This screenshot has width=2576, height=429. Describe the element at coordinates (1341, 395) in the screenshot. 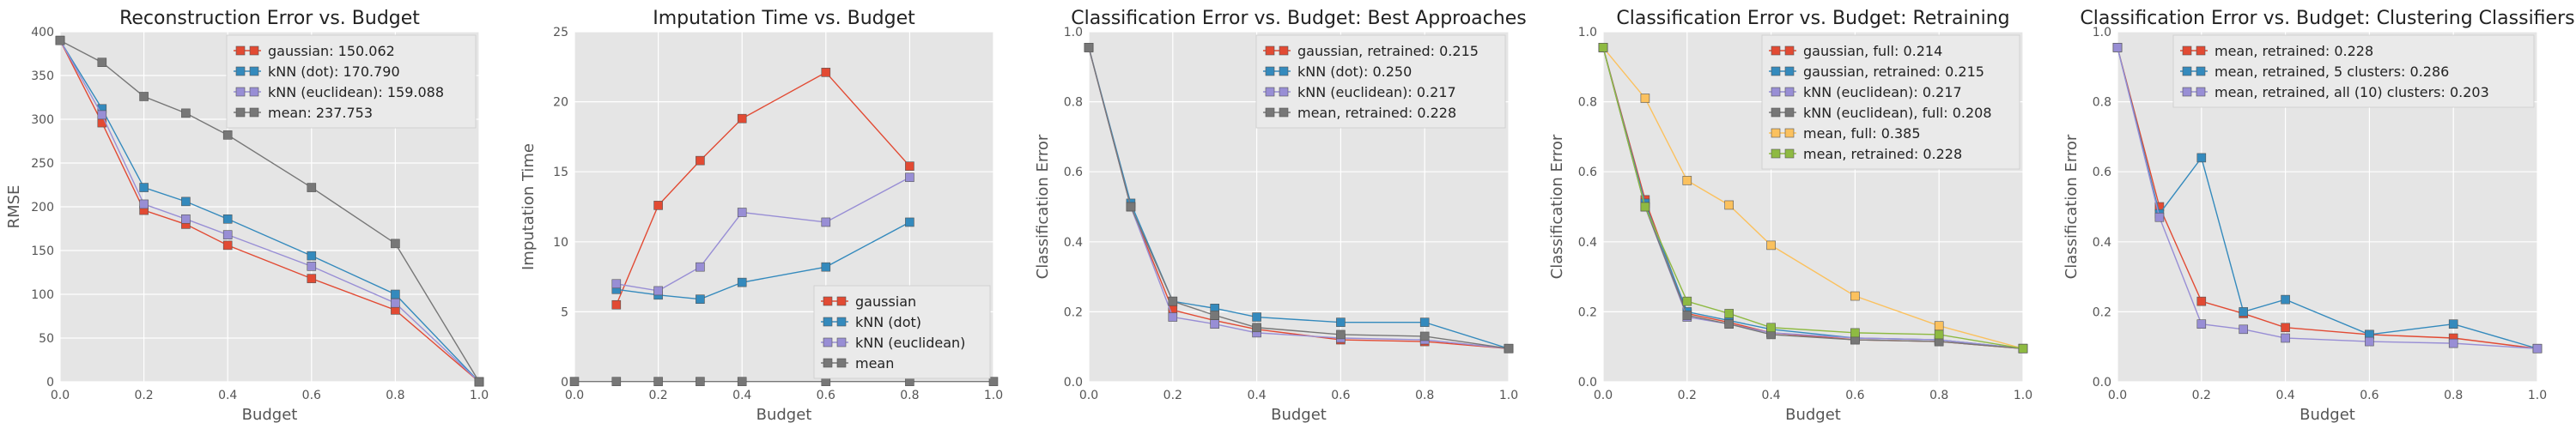

I see `x-tick-label: 0.6` at that location.